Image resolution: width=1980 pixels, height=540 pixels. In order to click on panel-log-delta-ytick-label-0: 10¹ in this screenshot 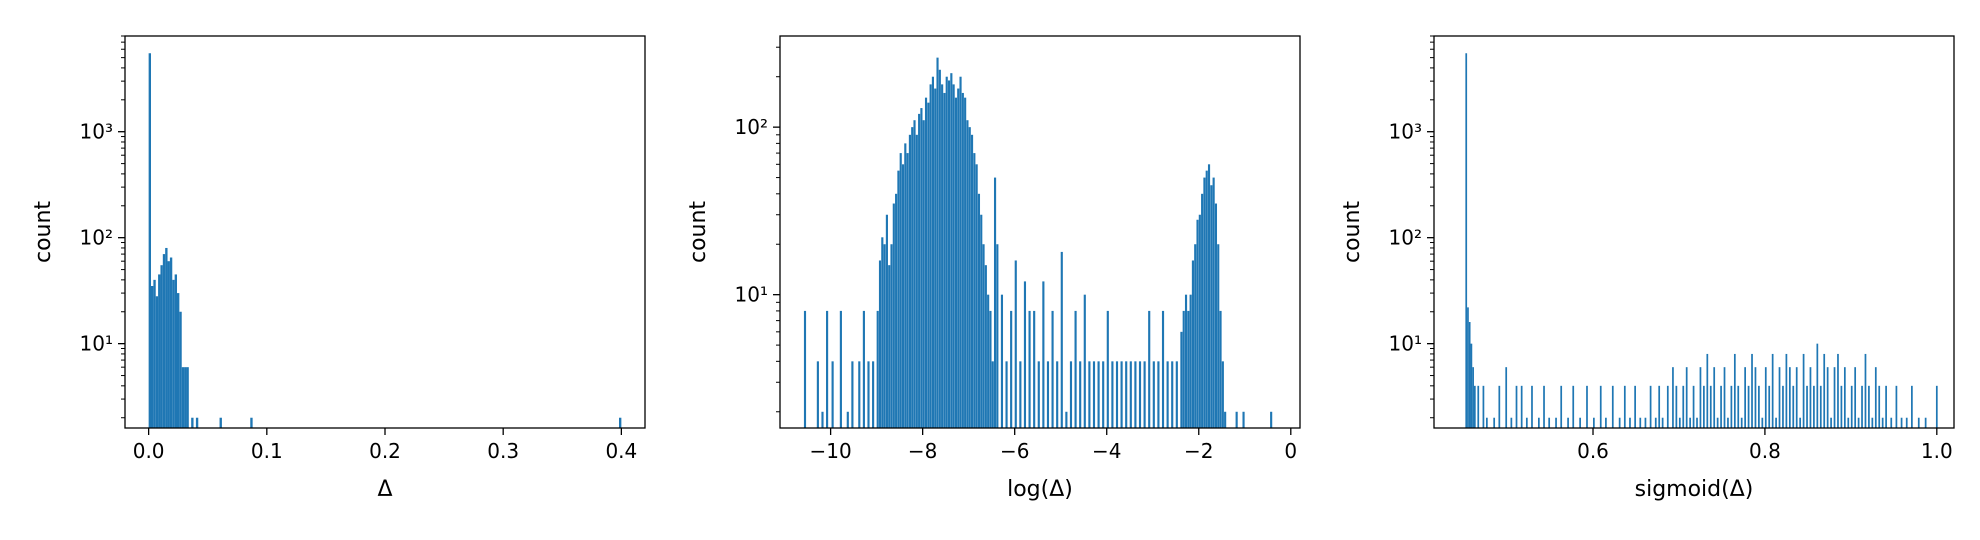, I will do `click(751, 295)`.